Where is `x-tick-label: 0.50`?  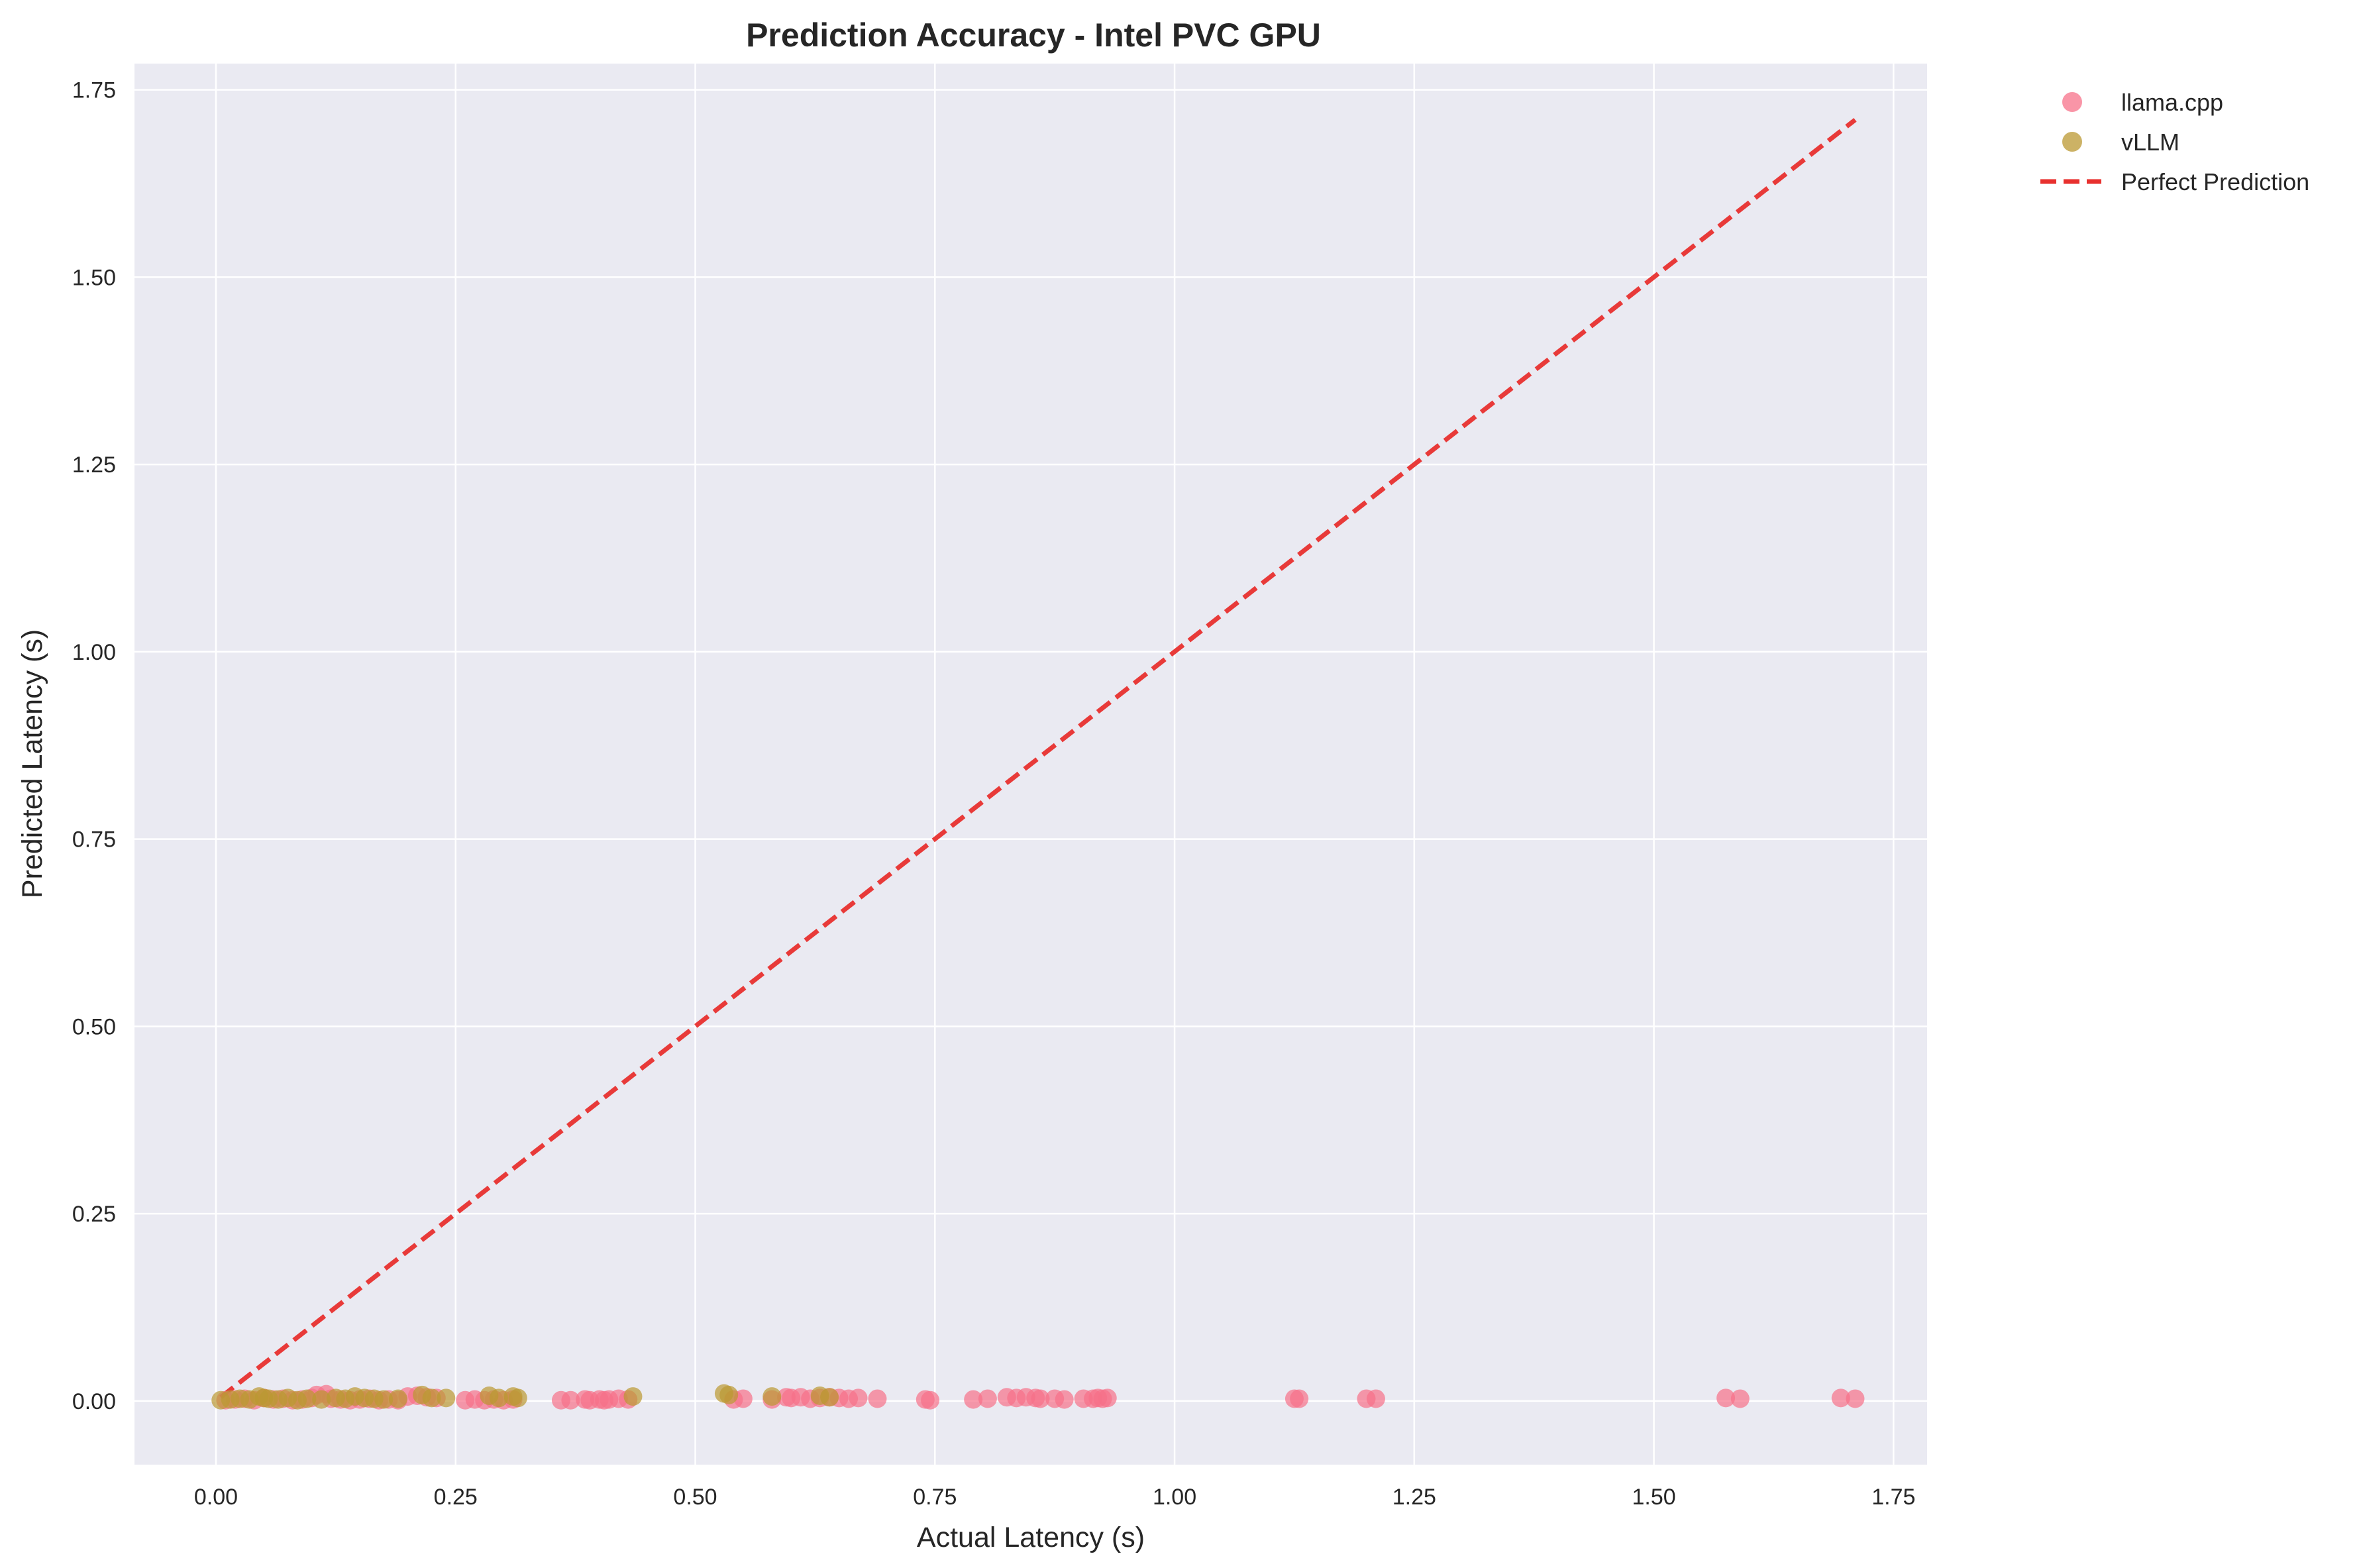 x-tick-label: 0.50 is located at coordinates (695, 1497).